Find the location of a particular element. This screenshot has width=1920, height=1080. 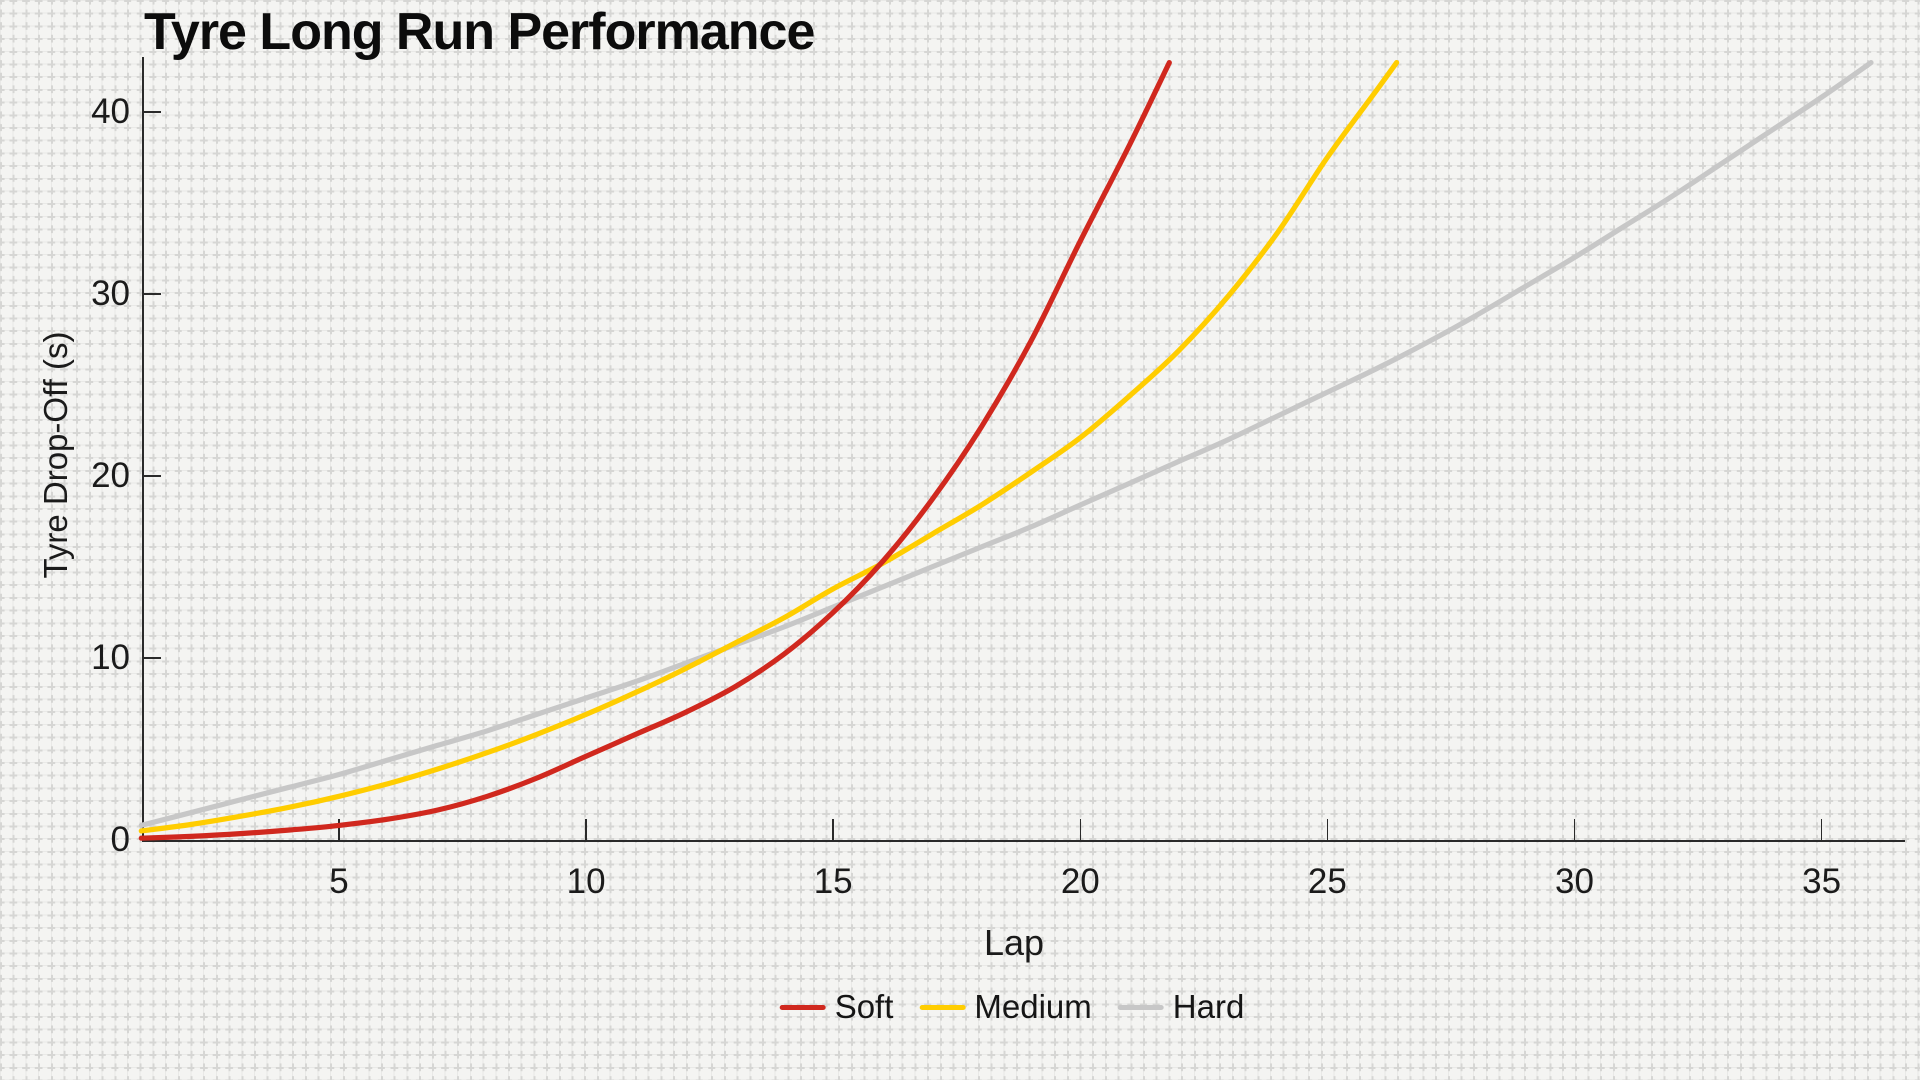

x-tick-label: 5 is located at coordinates (339, 881).